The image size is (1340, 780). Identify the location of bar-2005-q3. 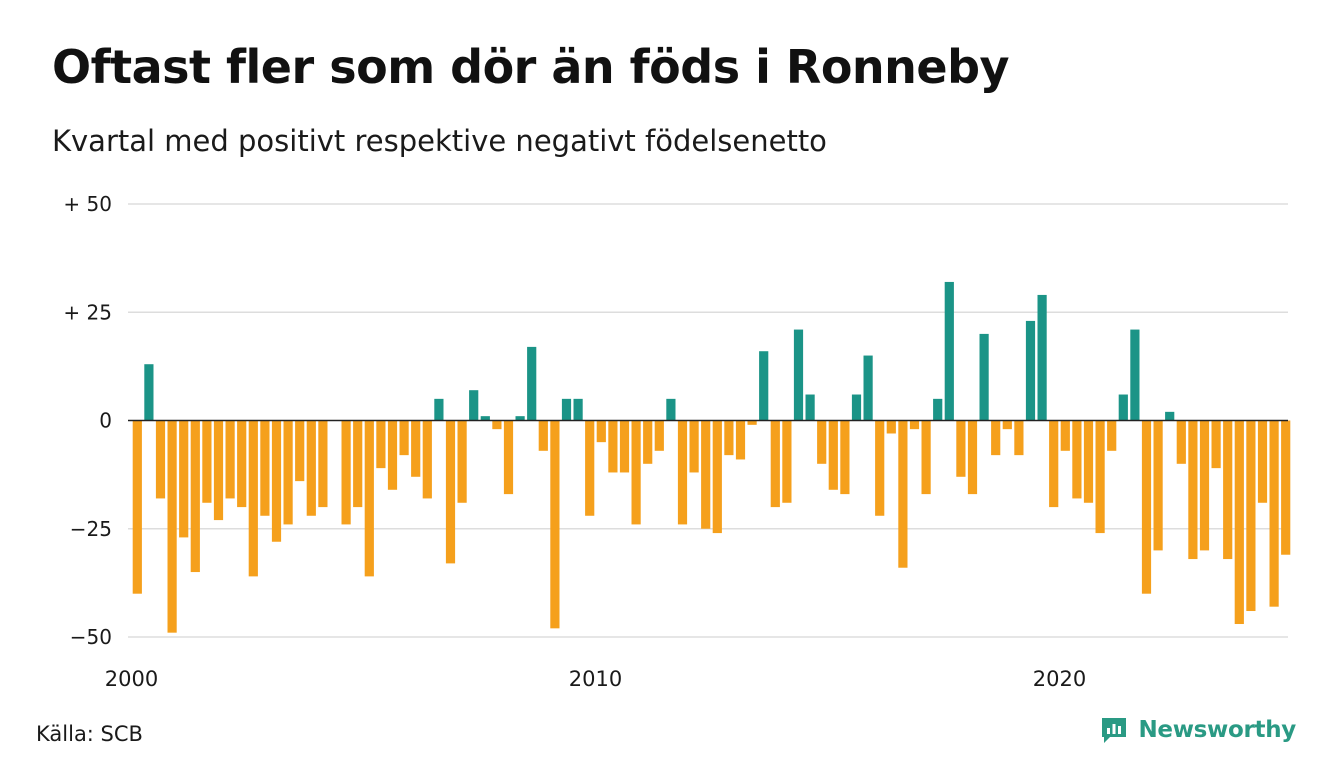
(392, 455).